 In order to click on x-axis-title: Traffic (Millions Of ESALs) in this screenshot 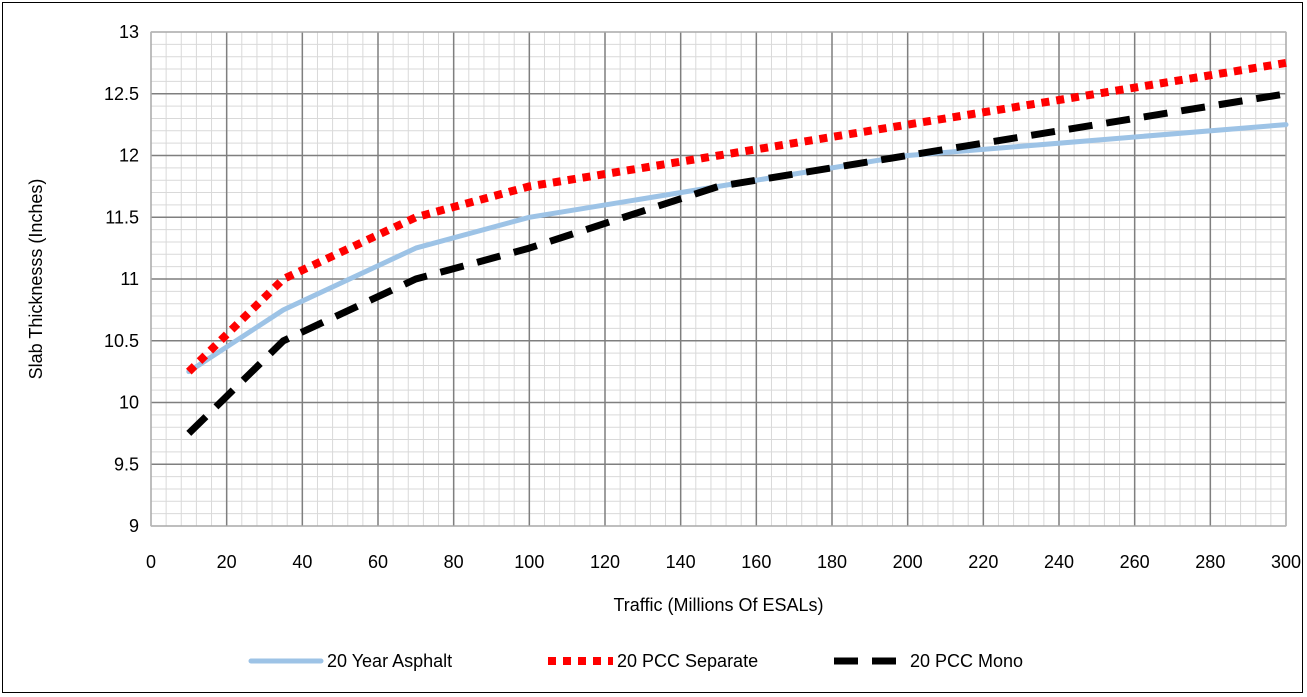, I will do `click(718, 605)`.